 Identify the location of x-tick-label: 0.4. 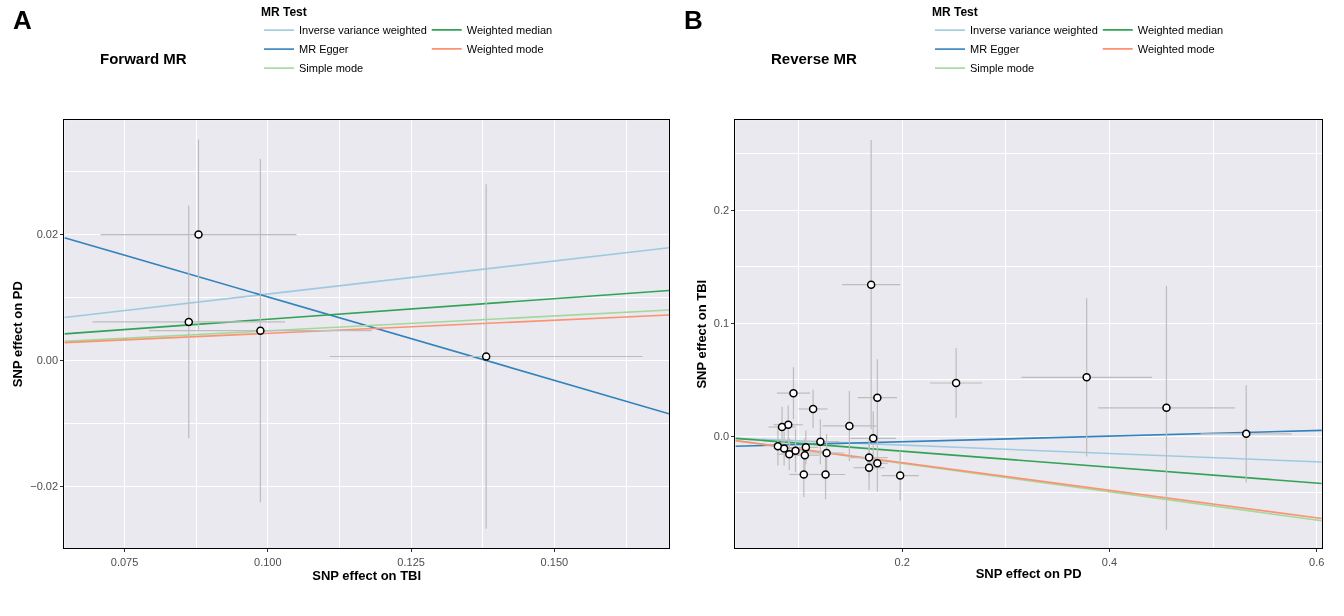
(1109, 561).